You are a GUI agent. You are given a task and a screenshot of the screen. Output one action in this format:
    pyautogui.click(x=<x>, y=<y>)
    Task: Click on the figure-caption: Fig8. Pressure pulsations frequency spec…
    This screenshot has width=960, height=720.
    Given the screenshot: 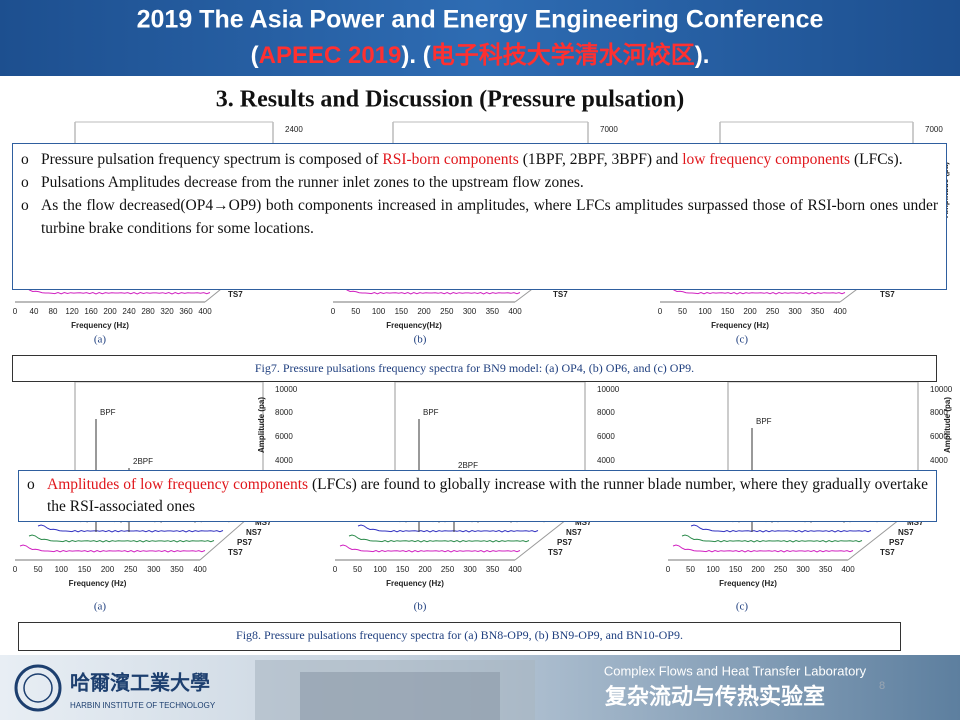 What is the action you would take?
    pyautogui.click(x=459, y=636)
    